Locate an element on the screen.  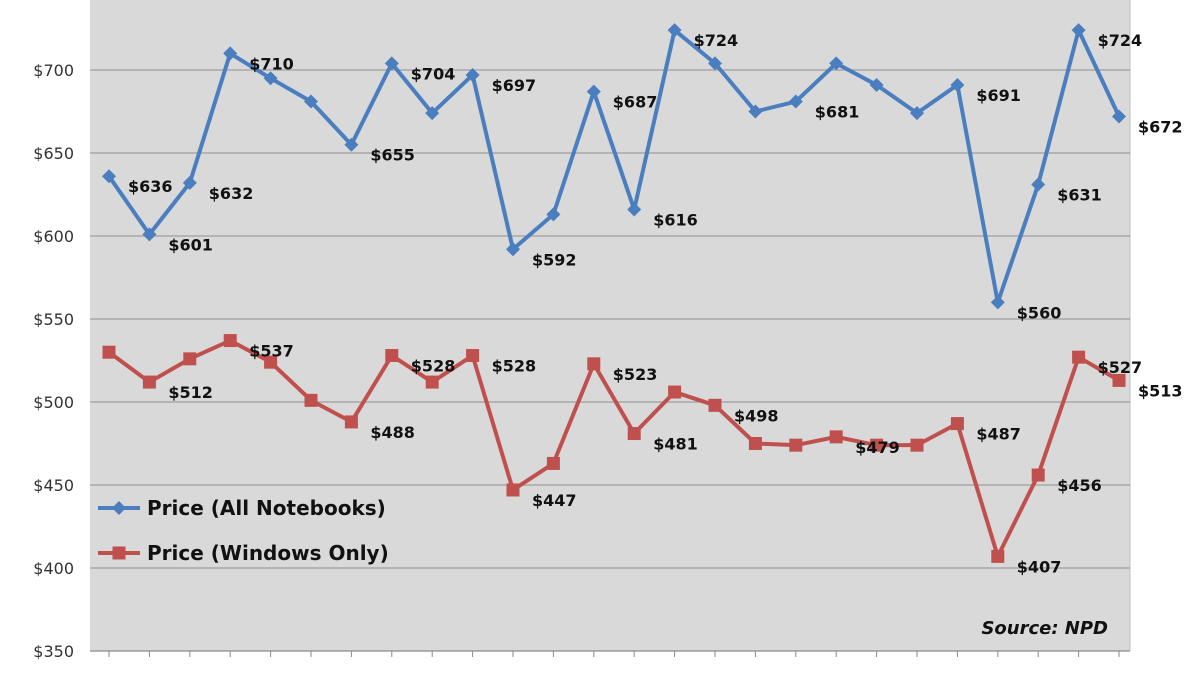
data-label: $481 is located at coordinates (675, 444).